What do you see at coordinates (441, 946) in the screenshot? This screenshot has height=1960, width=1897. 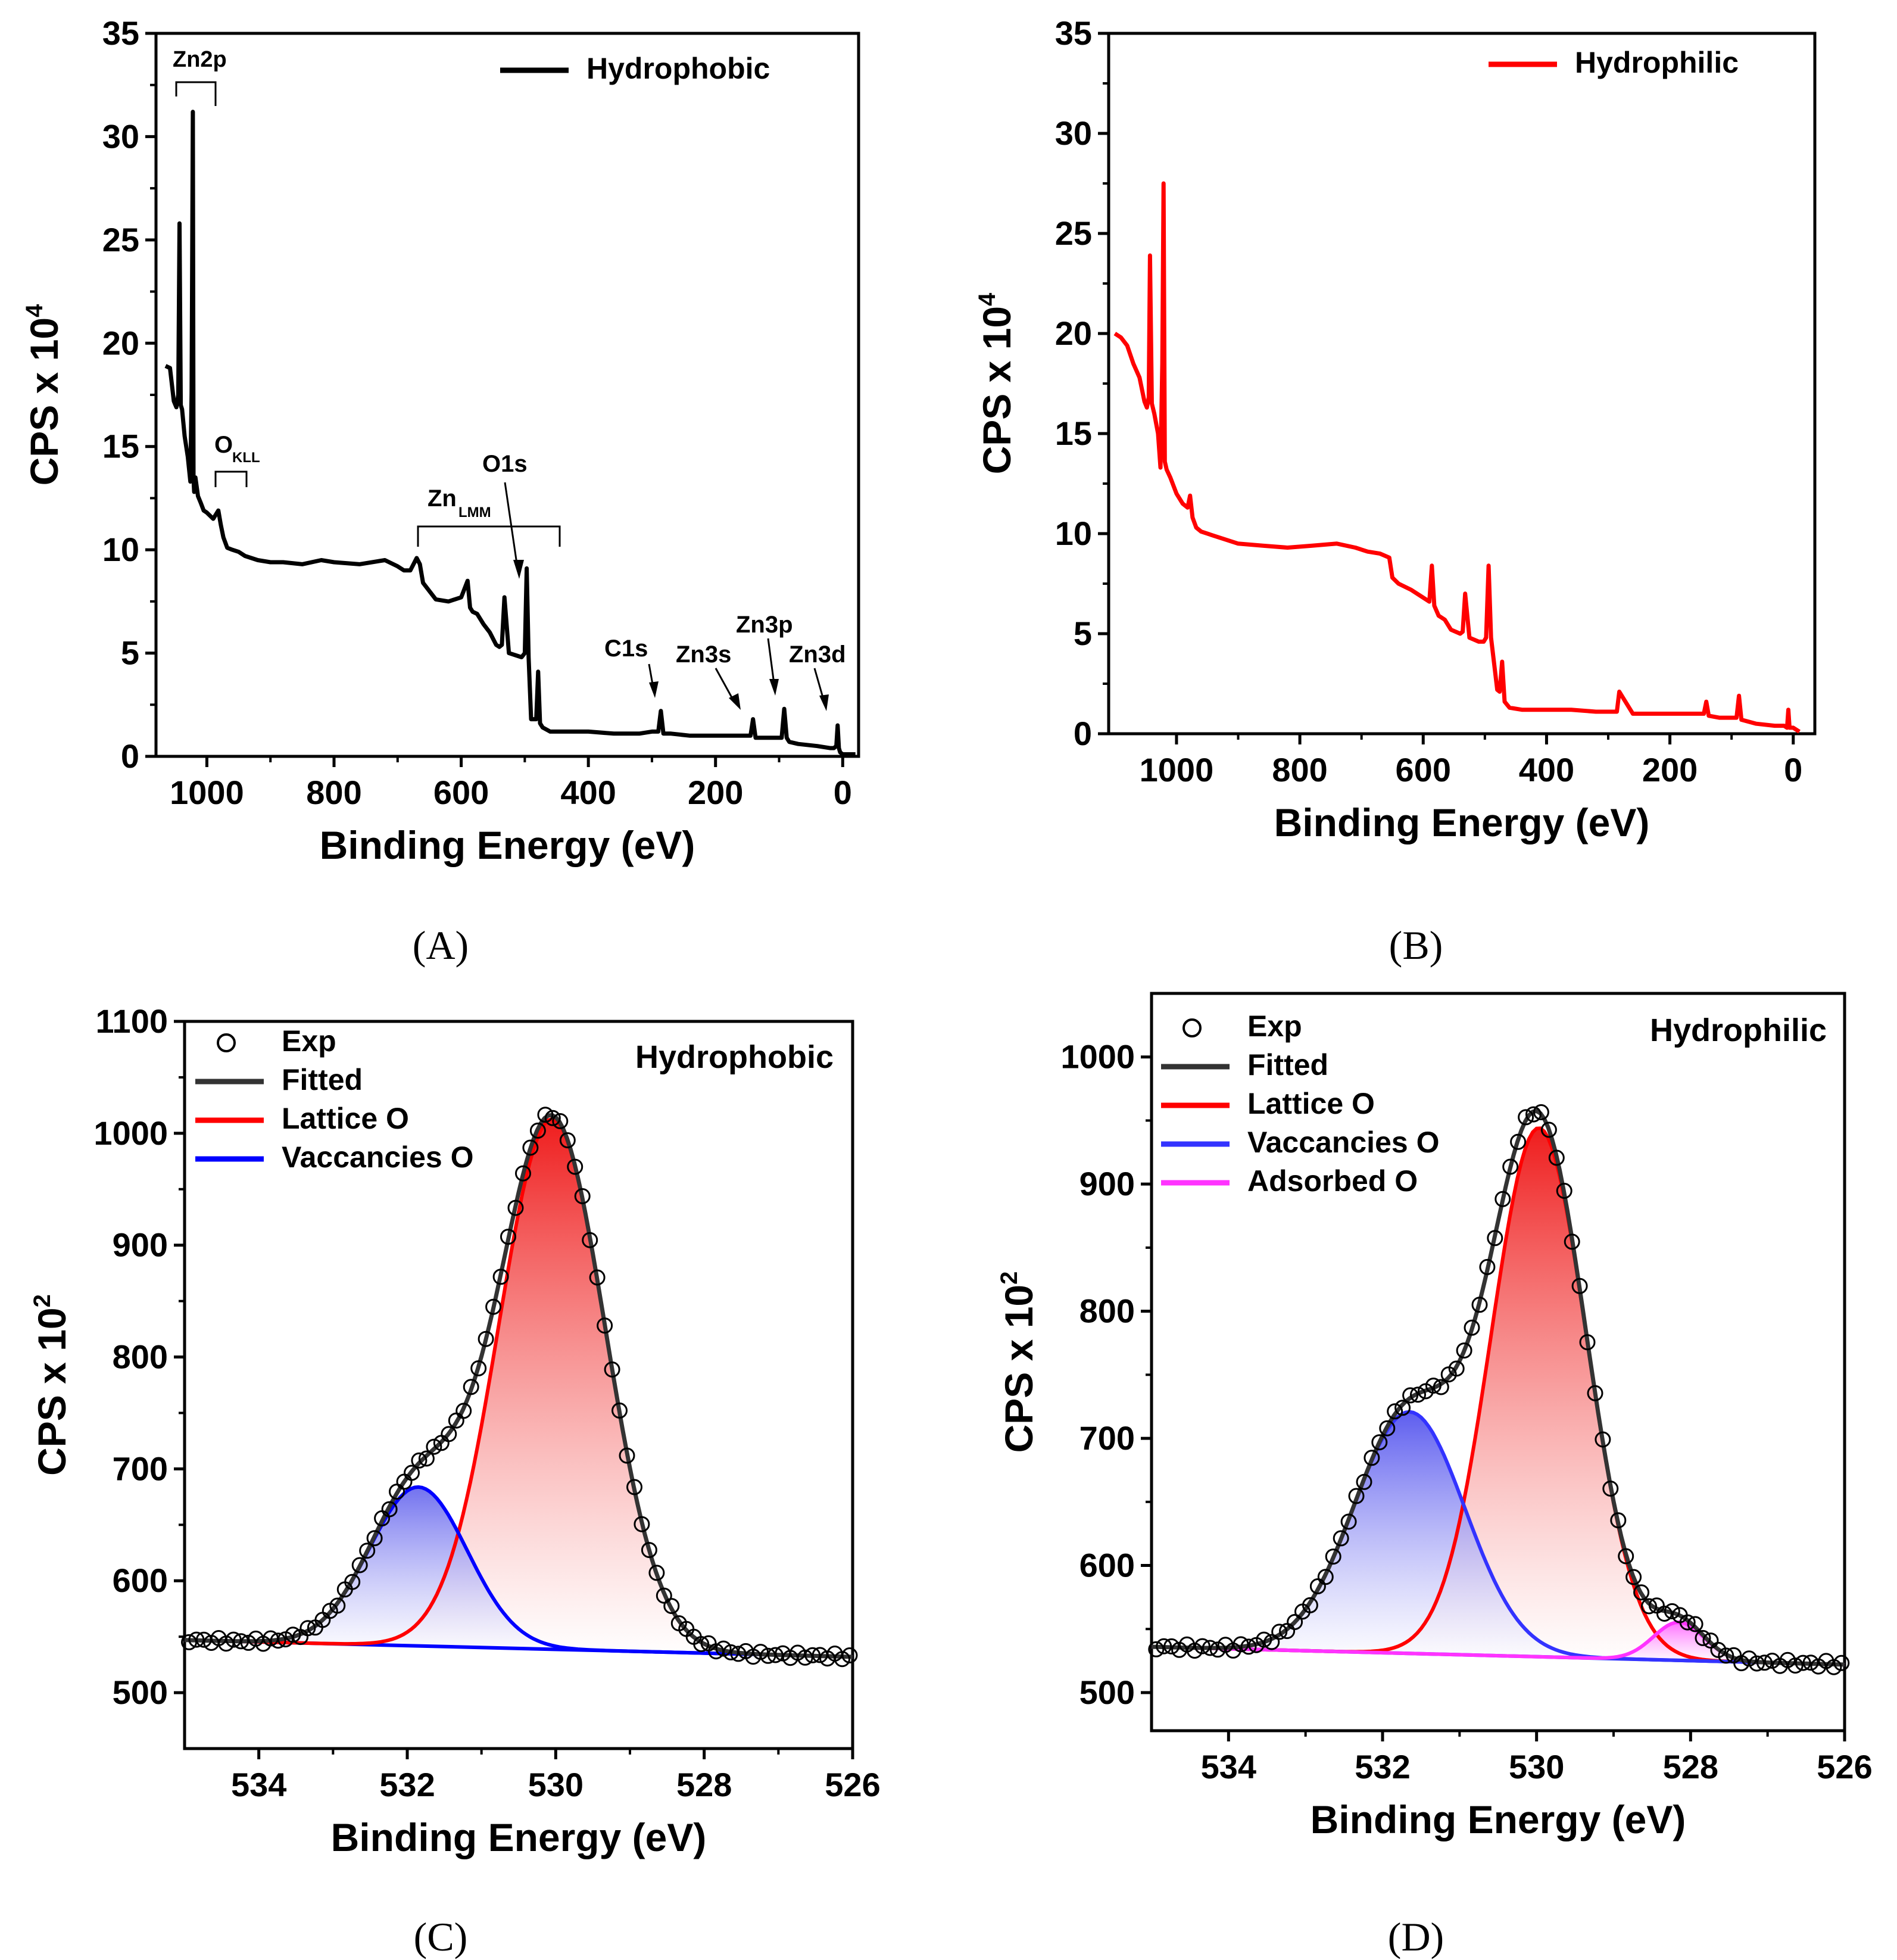 I see `panel-caption: (A)` at bounding box center [441, 946].